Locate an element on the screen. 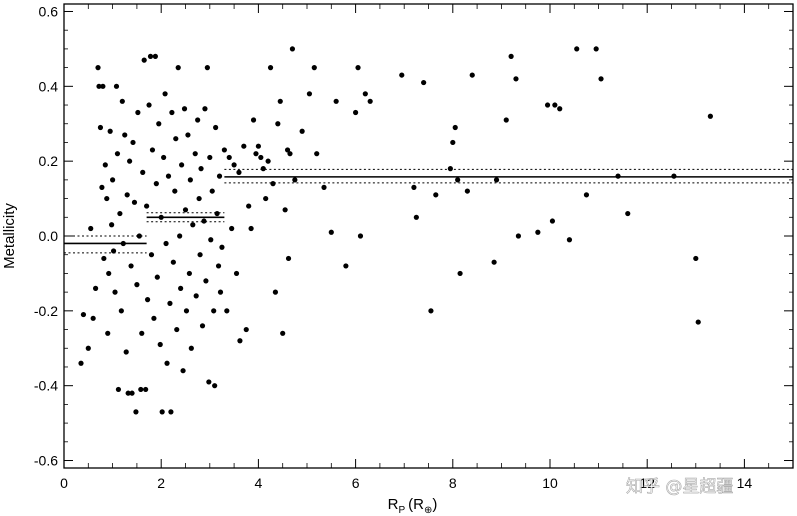 This screenshot has height=516, width=797. x-tick-label: 14 is located at coordinates (745, 483).